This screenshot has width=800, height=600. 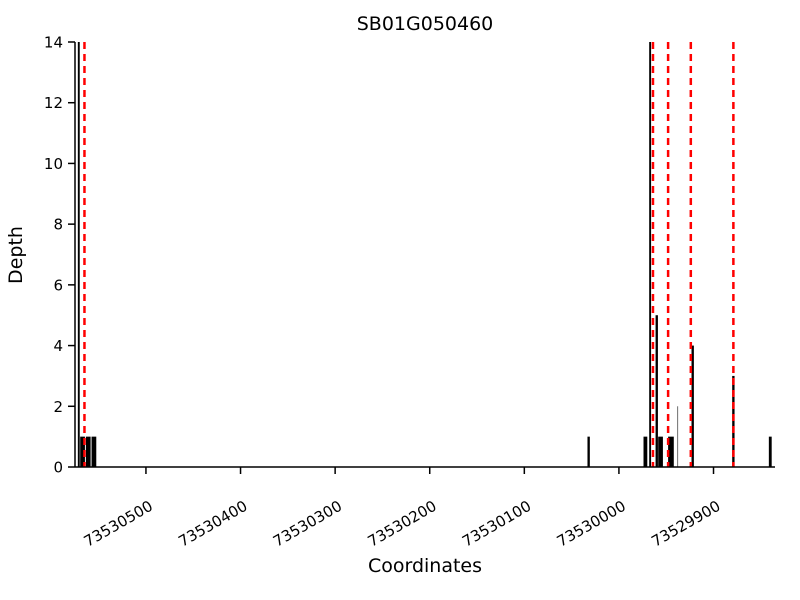 I want to click on y-tick-label: 6, so click(x=58, y=285).